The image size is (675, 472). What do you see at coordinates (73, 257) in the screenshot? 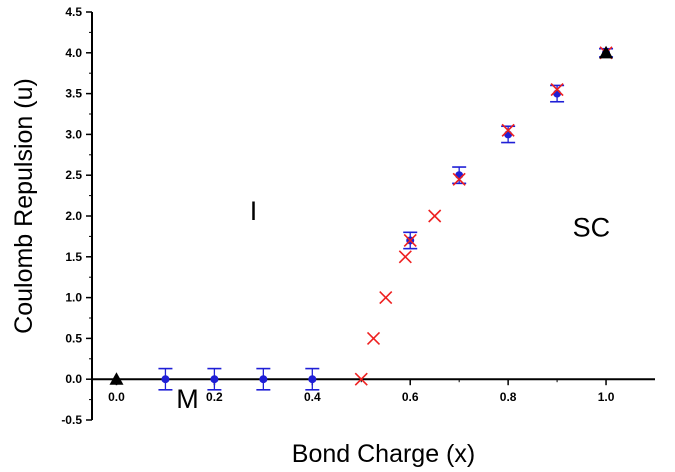
I see `y-tick-label: 1.5` at bounding box center [73, 257].